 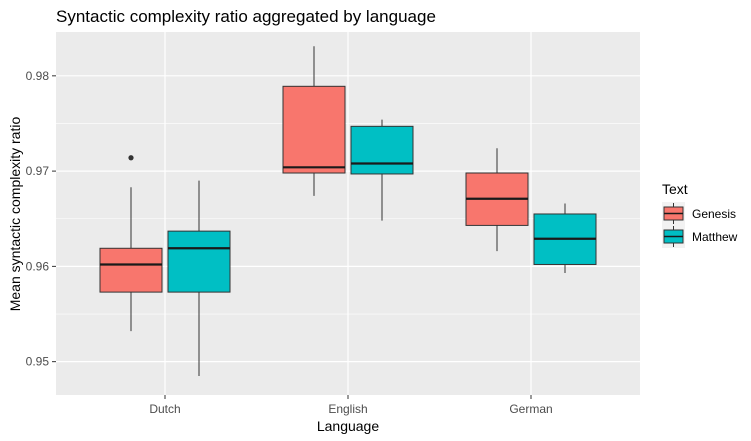 I want to click on legend-label: Genesis, so click(x=714, y=214).